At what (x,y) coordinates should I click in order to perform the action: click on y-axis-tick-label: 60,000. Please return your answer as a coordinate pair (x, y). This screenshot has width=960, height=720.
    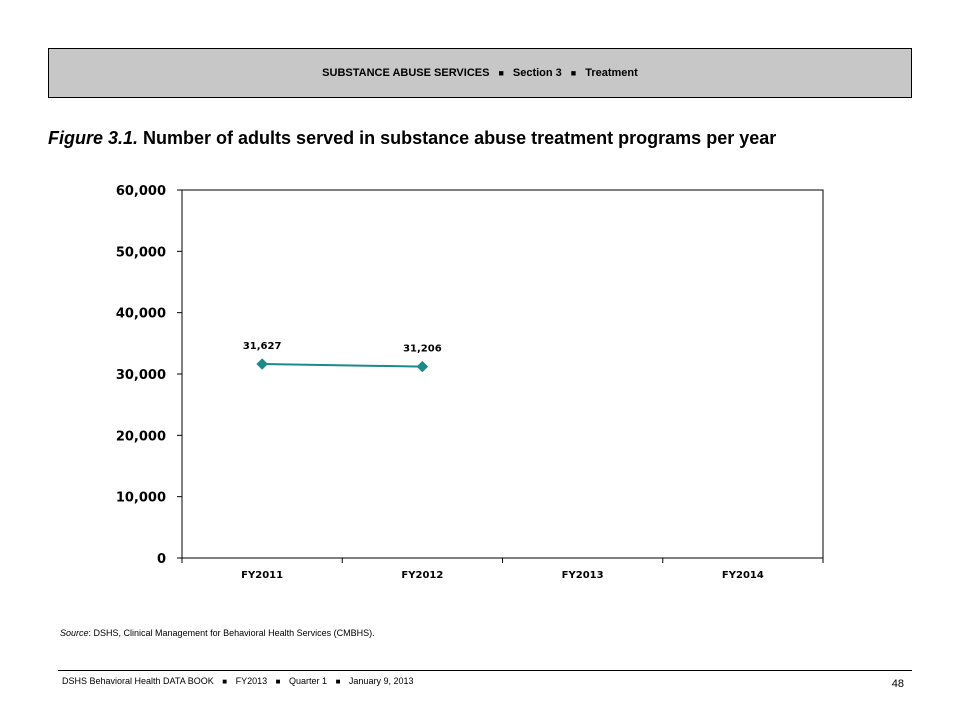
    Looking at the image, I should click on (141, 191).